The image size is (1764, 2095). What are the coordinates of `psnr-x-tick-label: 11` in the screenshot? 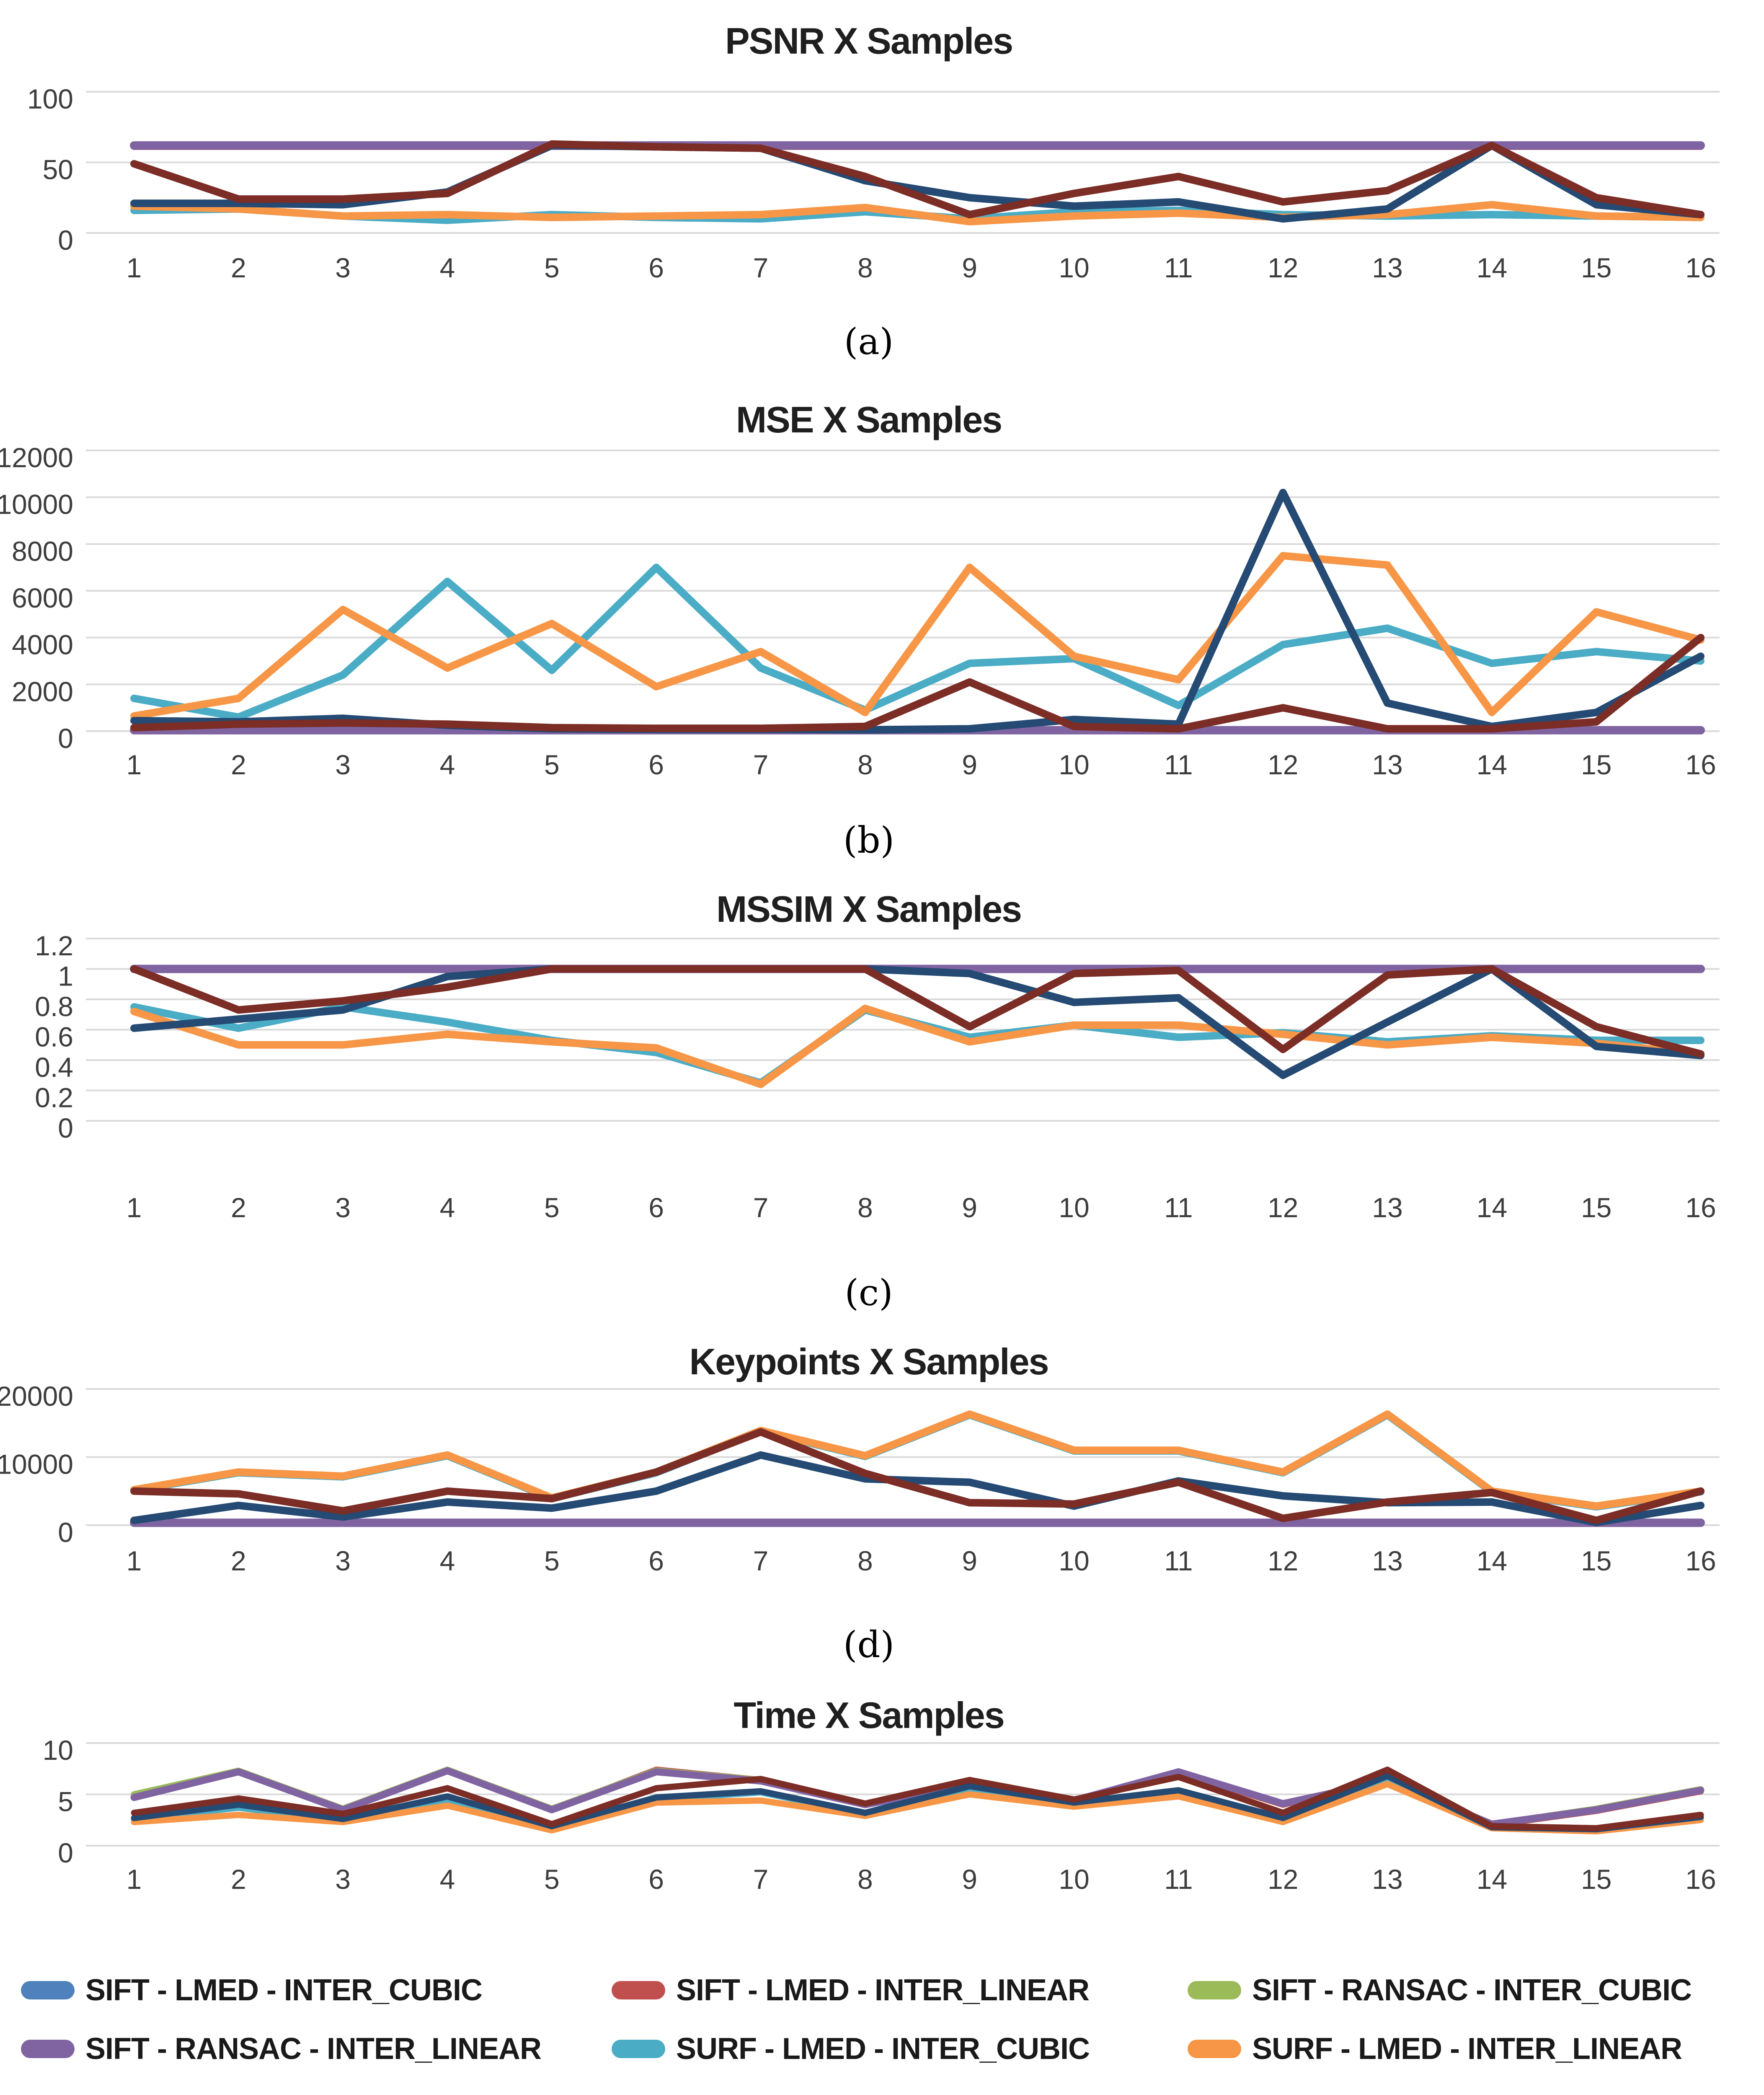 It's located at (1178, 267).